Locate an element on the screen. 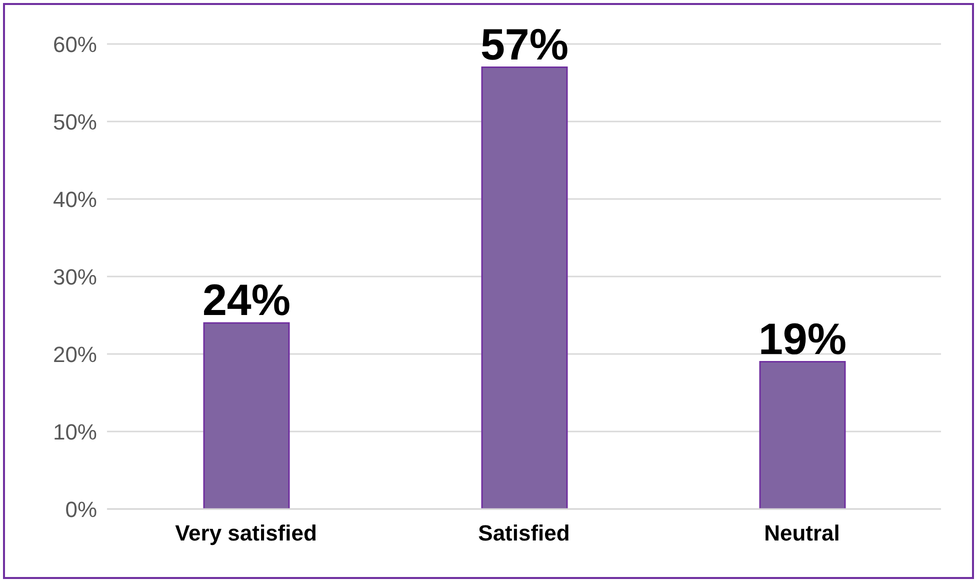 The width and height of the screenshot is (977, 581). data-label: 57% is located at coordinates (524, 45).